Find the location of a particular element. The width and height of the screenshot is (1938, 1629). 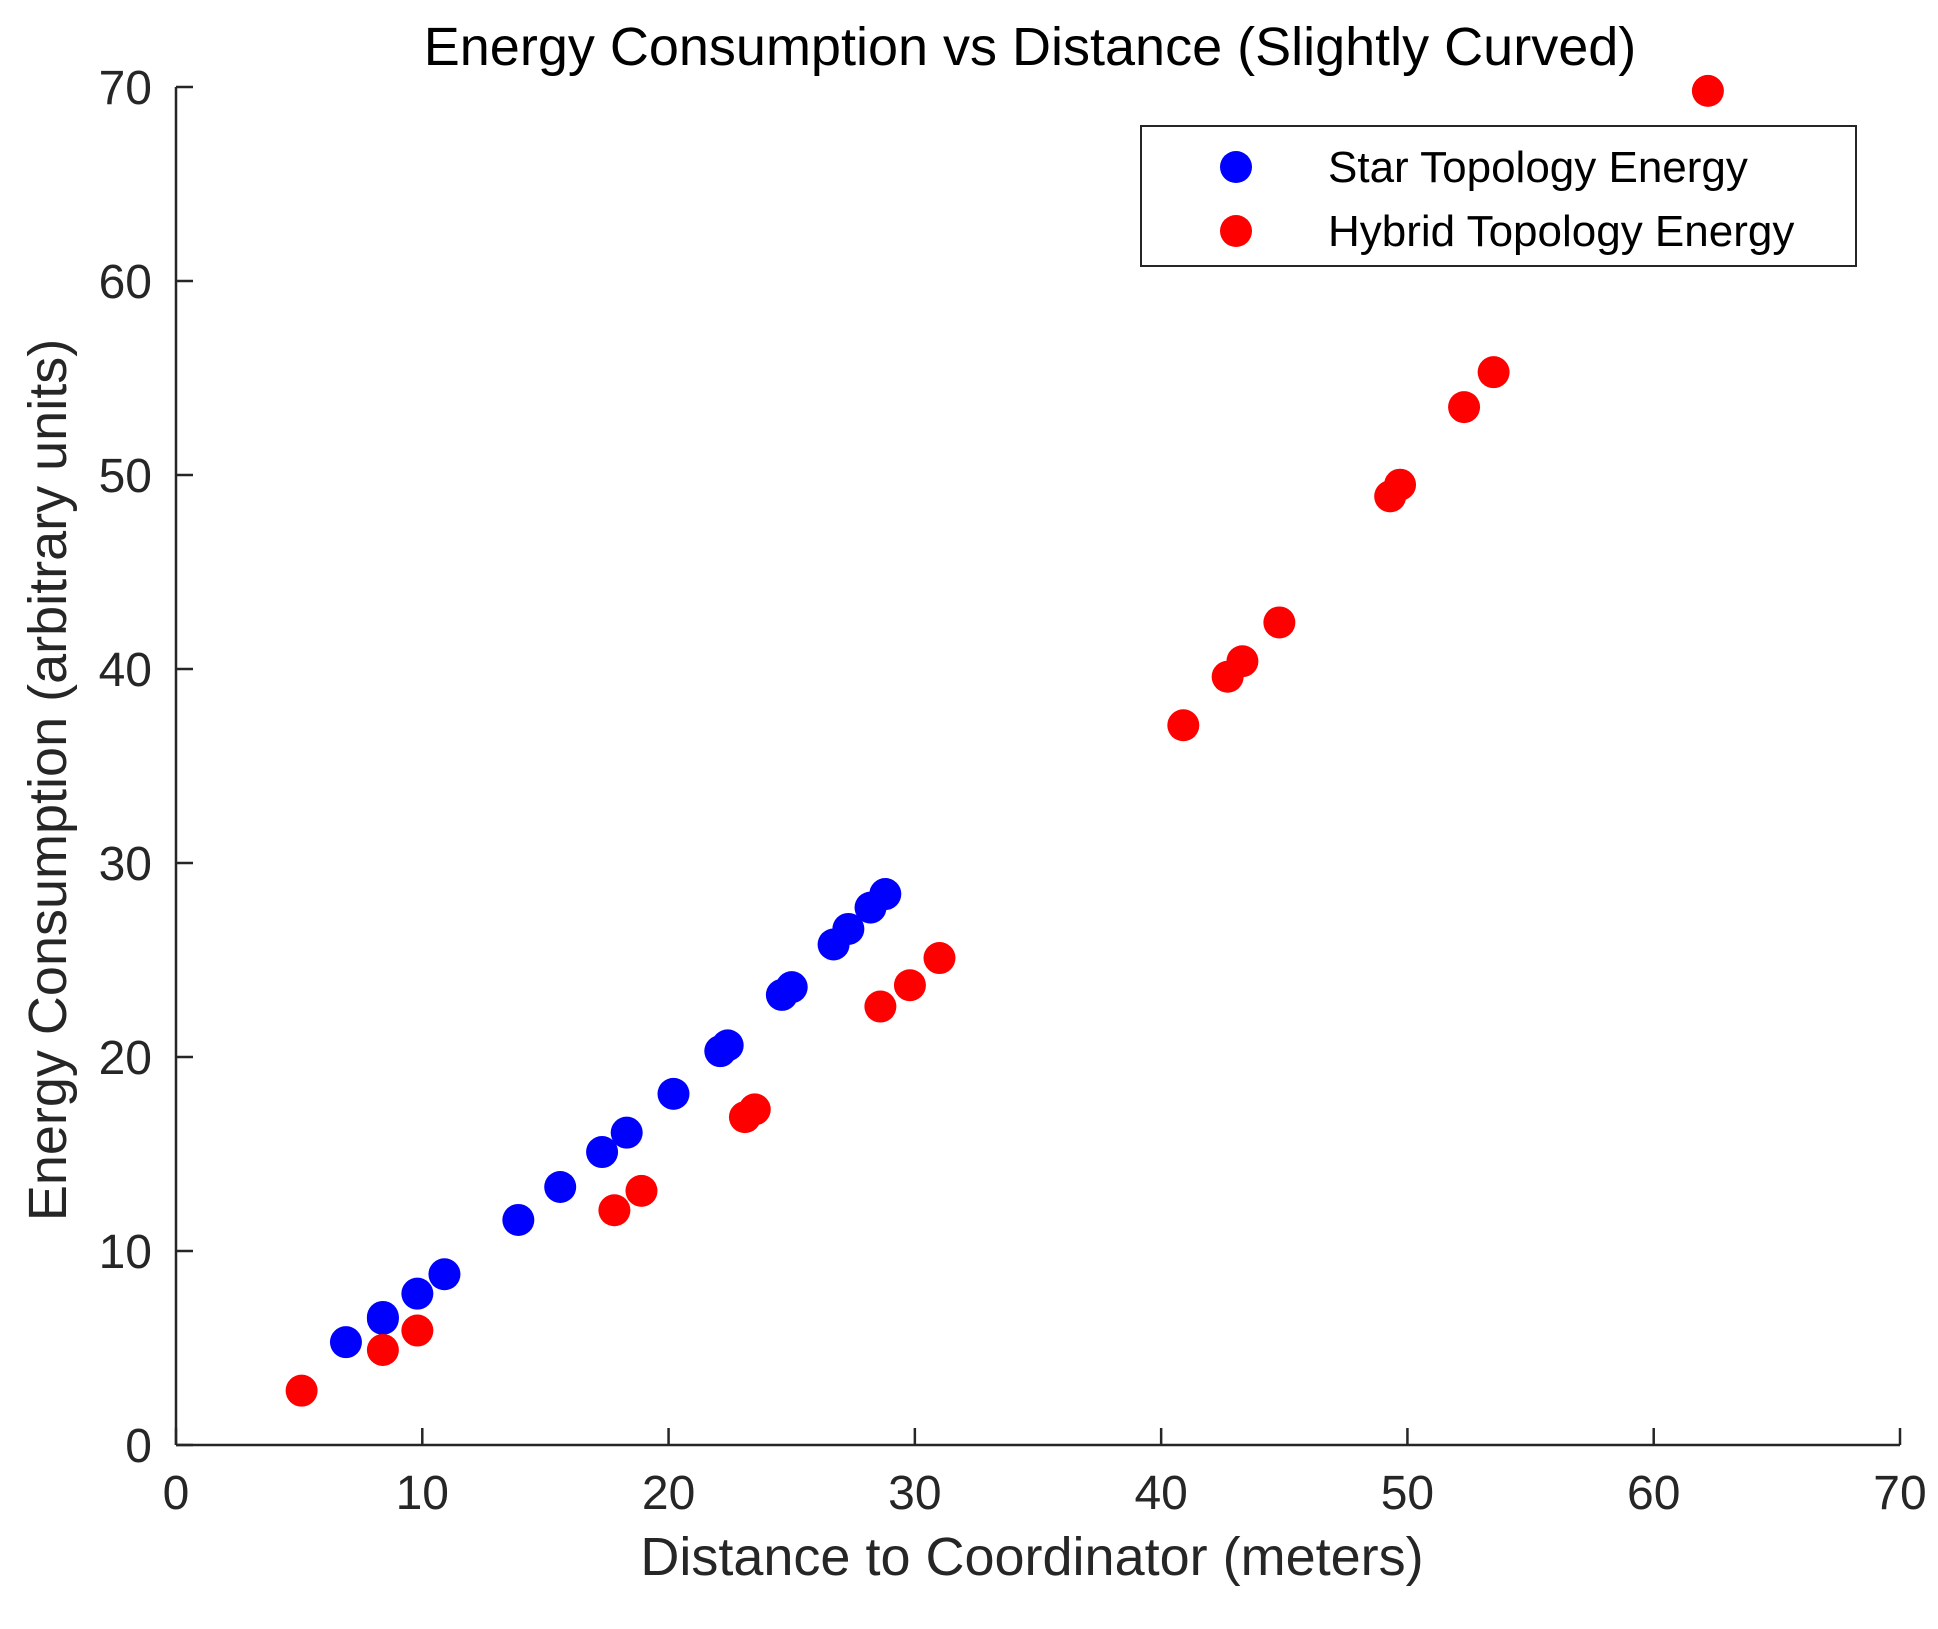

x-tick-label: 10 is located at coordinates (422, 1493).